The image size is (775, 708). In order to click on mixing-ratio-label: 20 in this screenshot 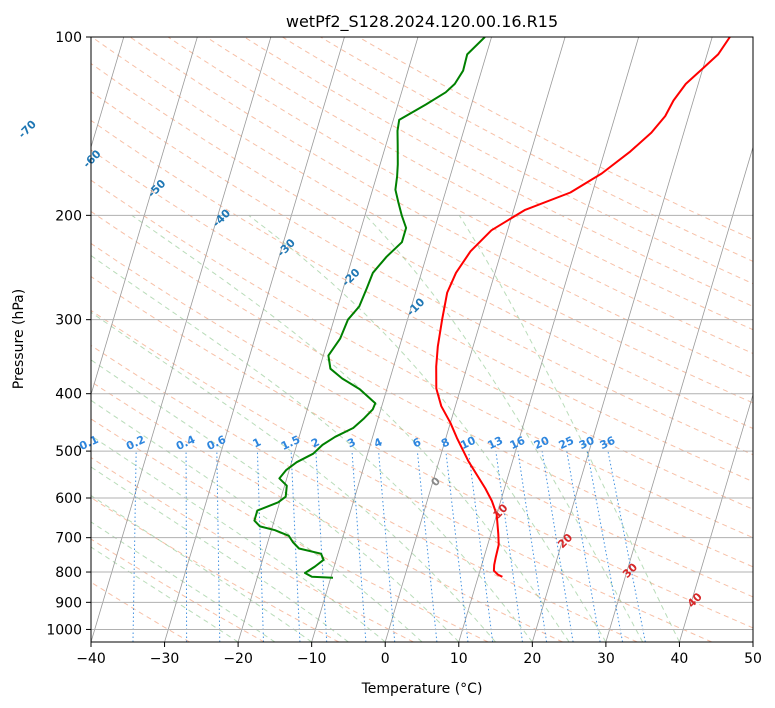, I will do `click(542, 443)`.